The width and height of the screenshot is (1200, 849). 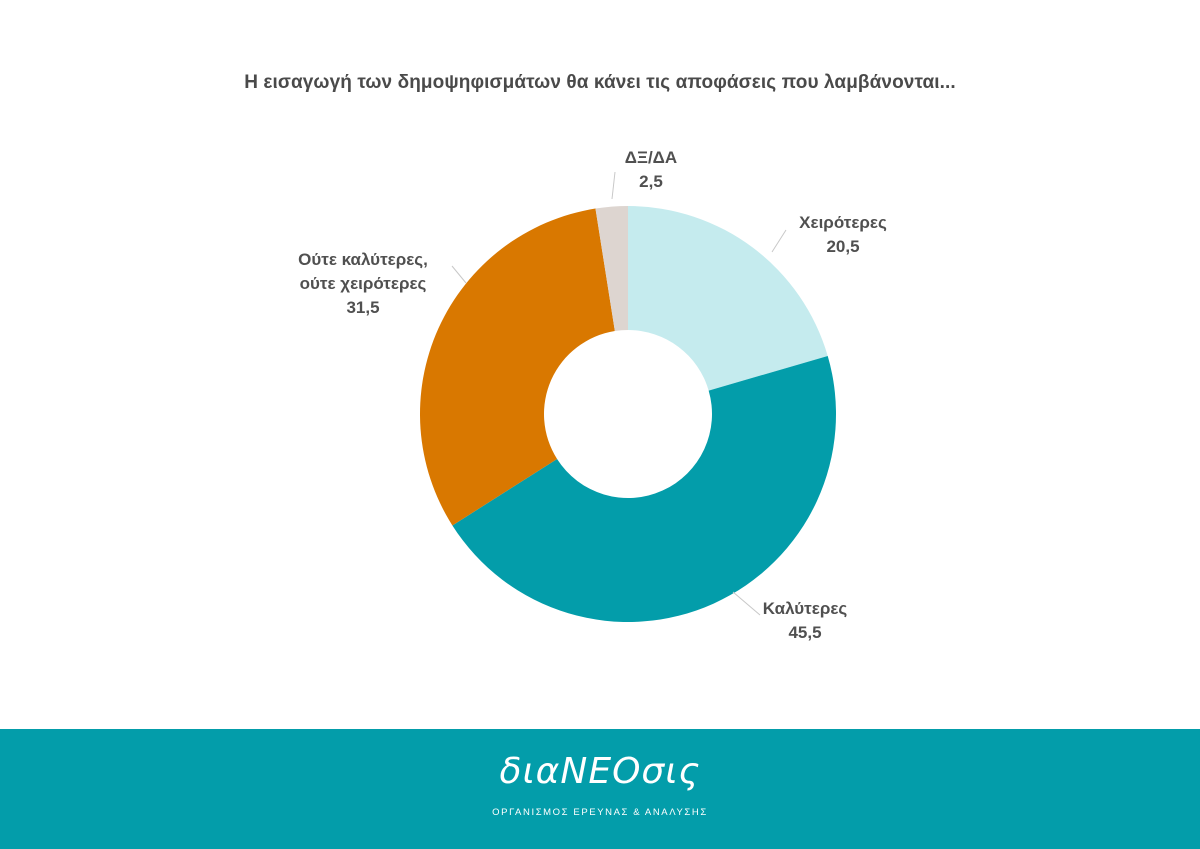 I want to click on slice-value-label: 45,5, so click(x=804, y=632).